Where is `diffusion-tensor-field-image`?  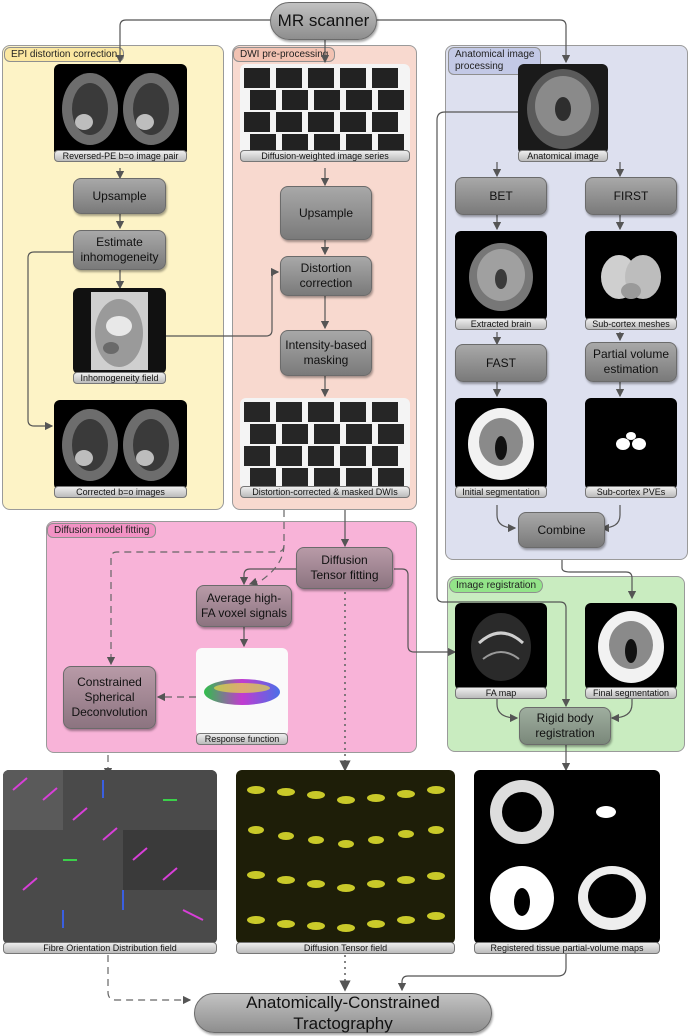 diffusion-tensor-field-image is located at coordinates (345, 857).